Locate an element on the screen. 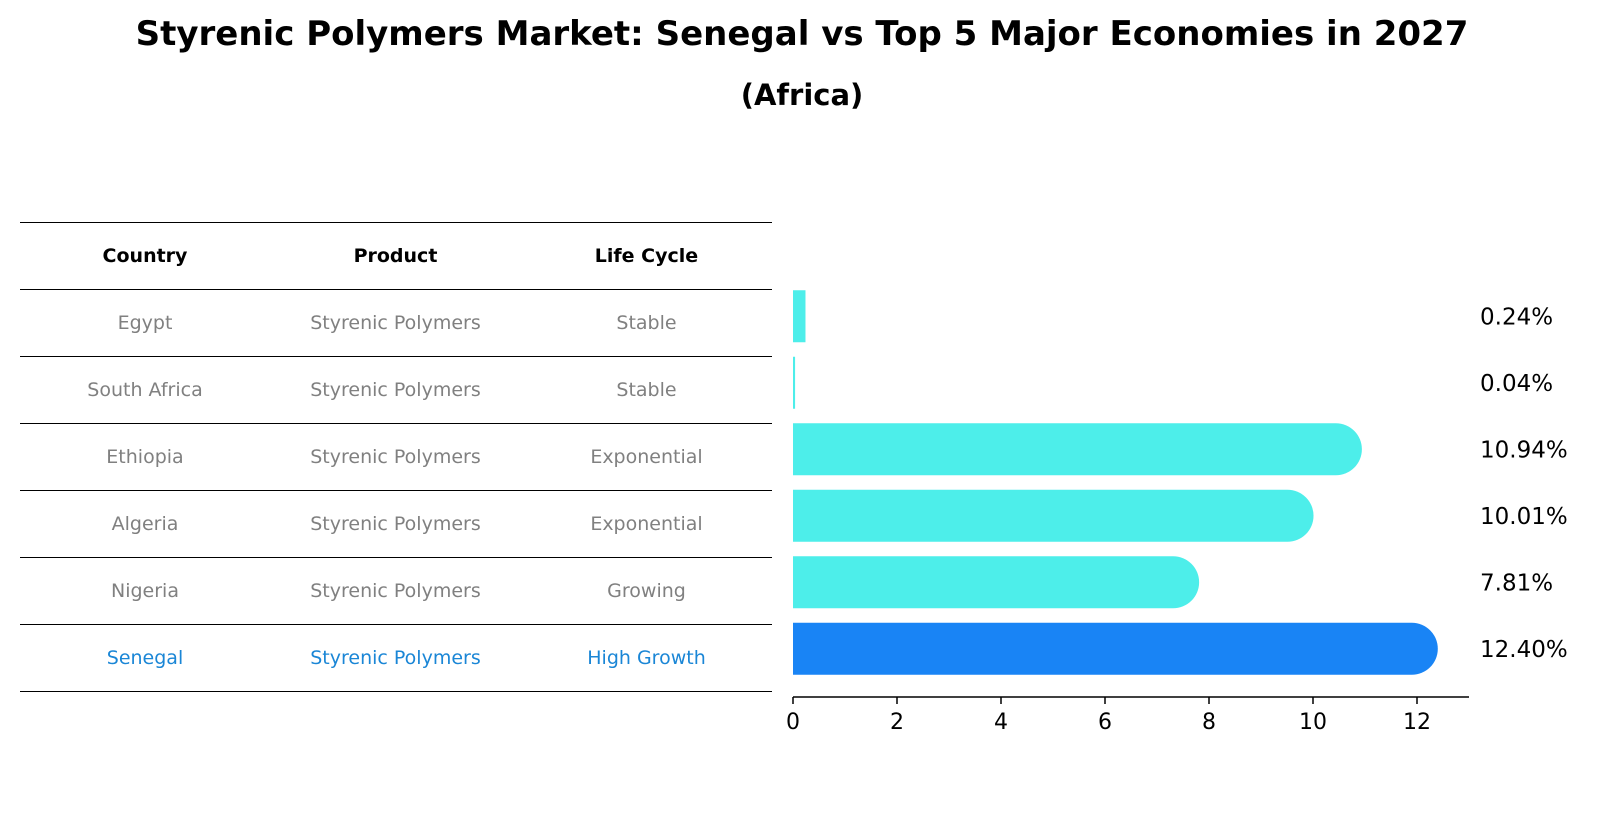 The image size is (1604, 823). table-row: Ethiopia Styrenic Polymers Exponential is located at coordinates (396, 456).